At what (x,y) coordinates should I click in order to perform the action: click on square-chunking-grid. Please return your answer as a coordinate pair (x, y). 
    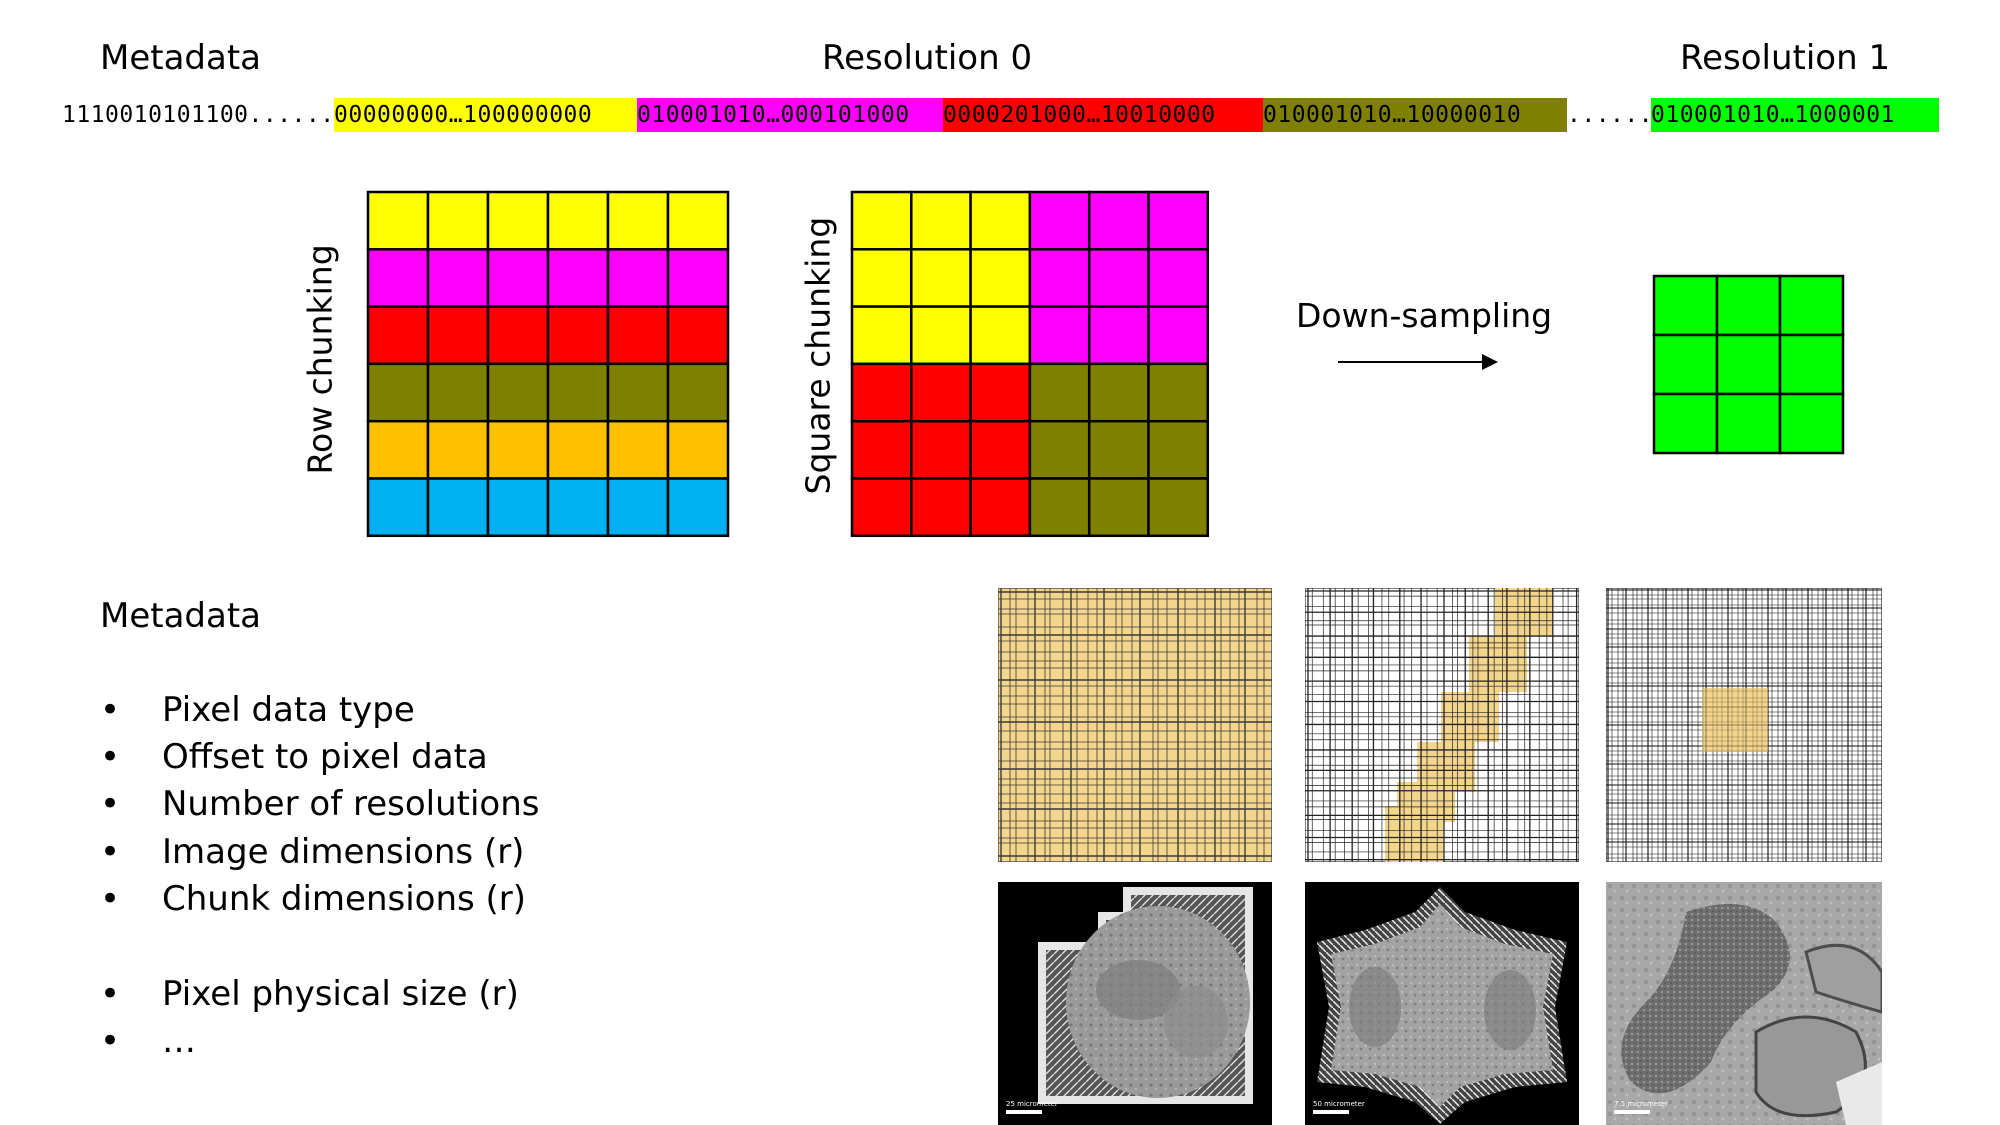
    Looking at the image, I should click on (1030, 364).